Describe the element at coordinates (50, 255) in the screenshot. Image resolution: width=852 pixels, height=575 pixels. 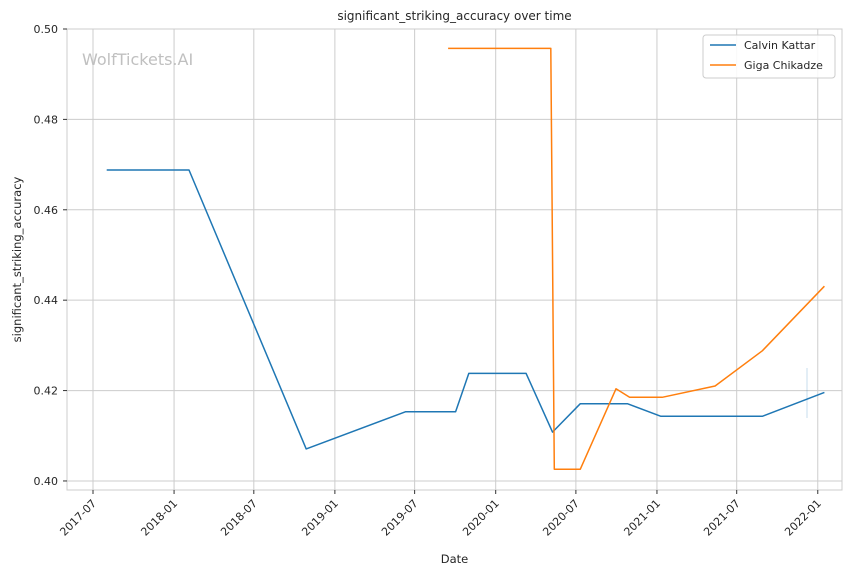
I see `y-axis: 0.40 0.42 0.44 0.46 0.48 0.50` at that location.